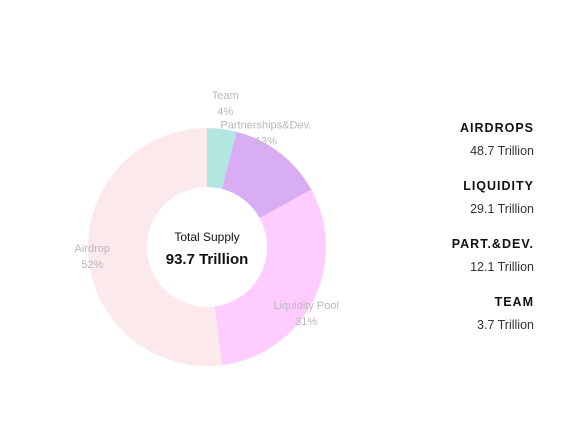 The height and width of the screenshot is (433, 577). Describe the element at coordinates (498, 186) in the screenshot. I see `summary-title: LIQUIDITY` at that location.